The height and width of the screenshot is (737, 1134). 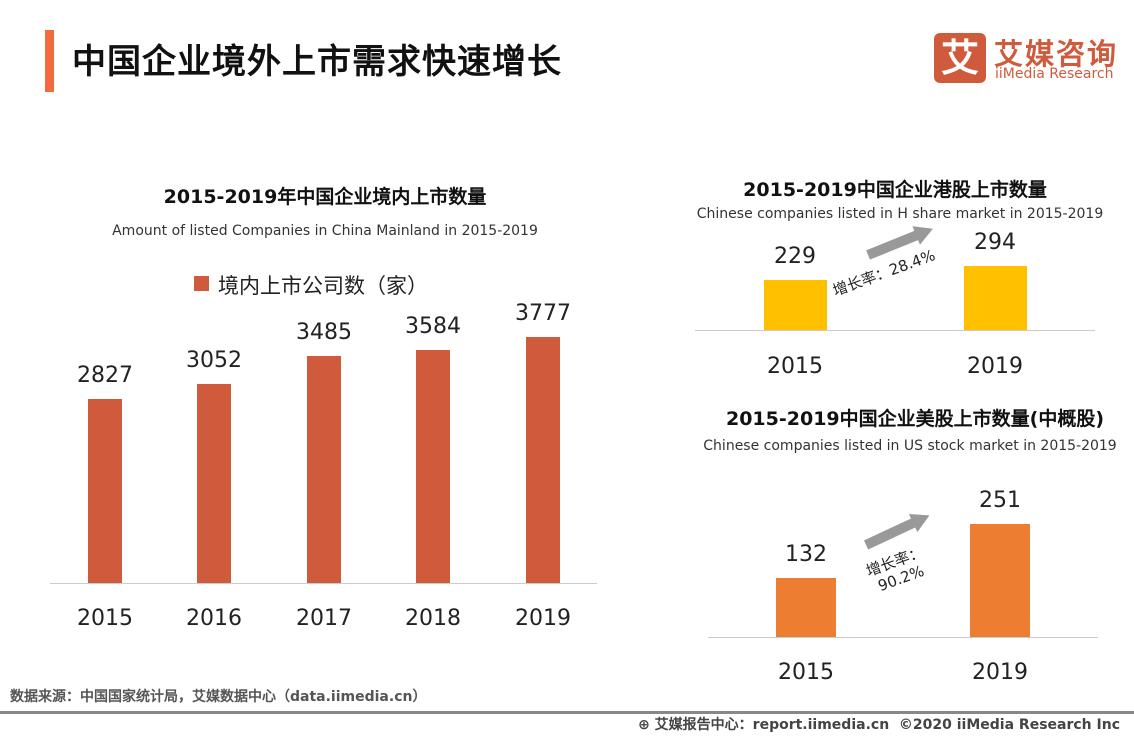 What do you see at coordinates (898, 530) in the screenshot?
I see `chart3-growth-arrow-icon` at bounding box center [898, 530].